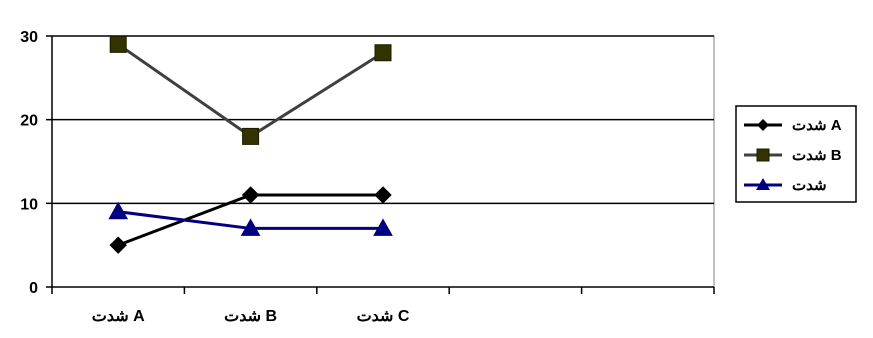 The width and height of the screenshot is (873, 338). I want to click on x-tick-label: شدت C, so click(383, 316).